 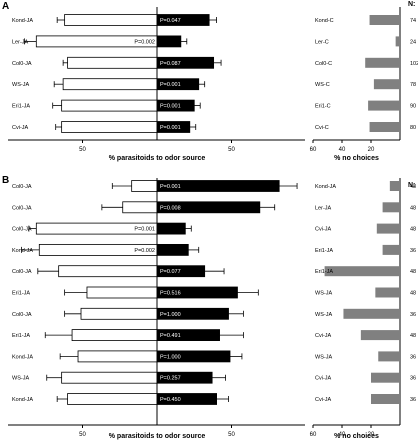 What do you see at coordinates (170, 272) in the screenshot?
I see `p-value-label: P=0.077` at bounding box center [170, 272].